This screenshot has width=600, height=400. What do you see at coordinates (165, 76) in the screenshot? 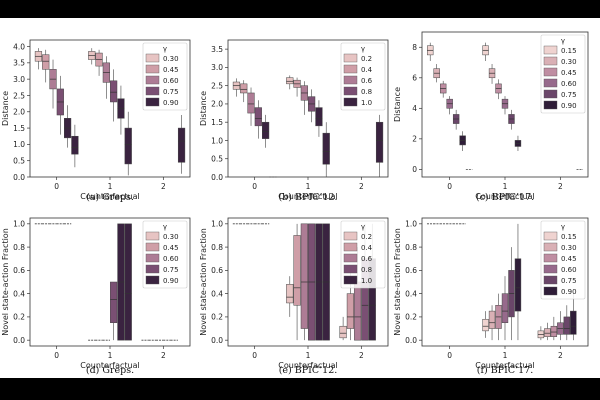
I see `legend: γ 0.30 0.45 0.60 0.75 0.90` at bounding box center [165, 76].